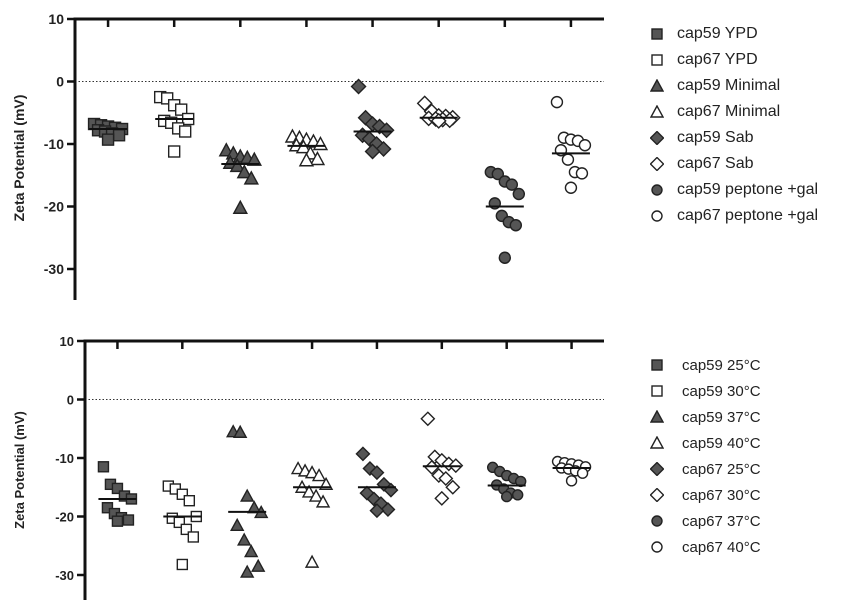  Describe the element at coordinates (70, 400) in the screenshot. I see `bottom-y-tick-label: 0` at that location.